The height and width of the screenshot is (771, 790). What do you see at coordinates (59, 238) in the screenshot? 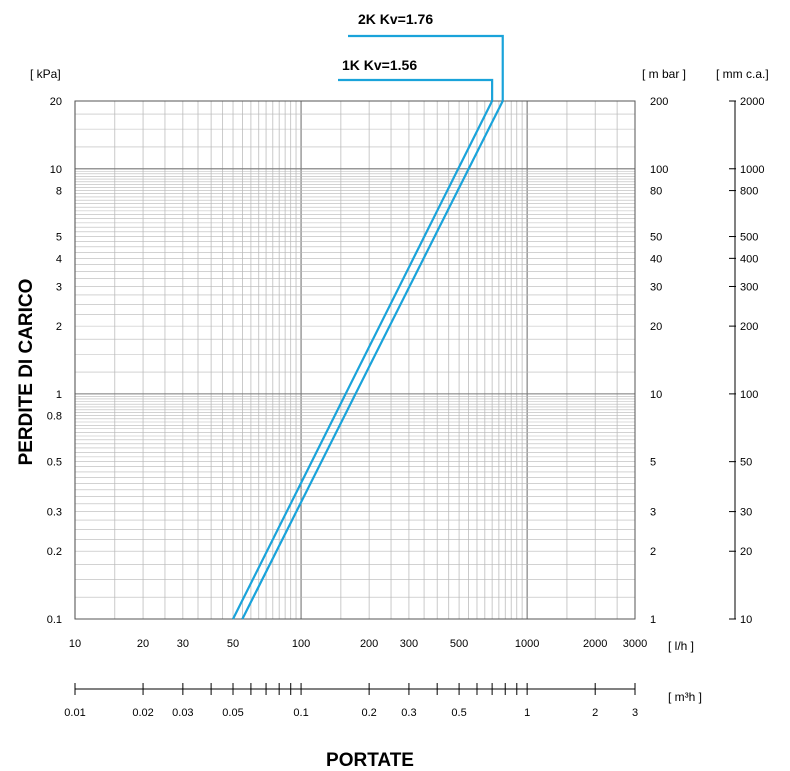
I see `y-tick-label-kpa: 5` at bounding box center [59, 238].